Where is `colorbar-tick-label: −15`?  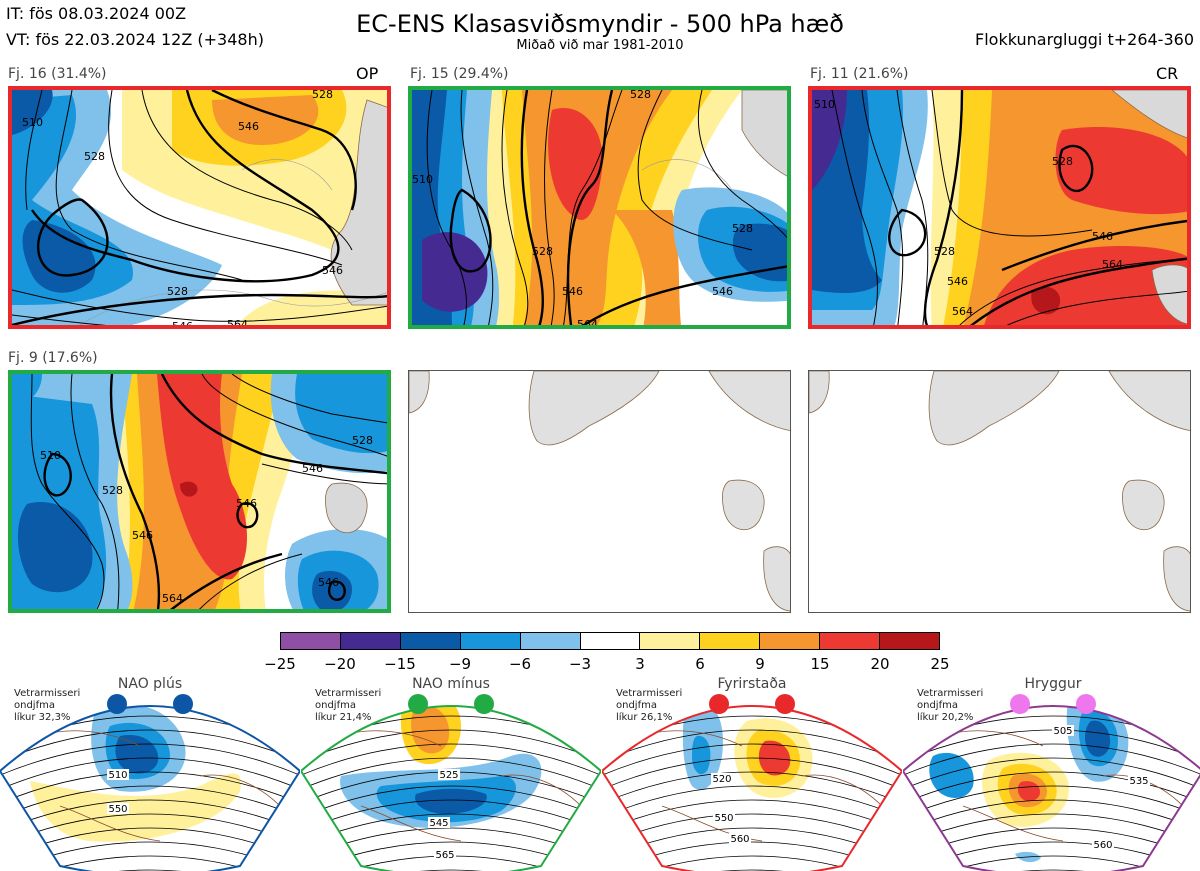
colorbar-tick-label: −15 is located at coordinates (400, 664).